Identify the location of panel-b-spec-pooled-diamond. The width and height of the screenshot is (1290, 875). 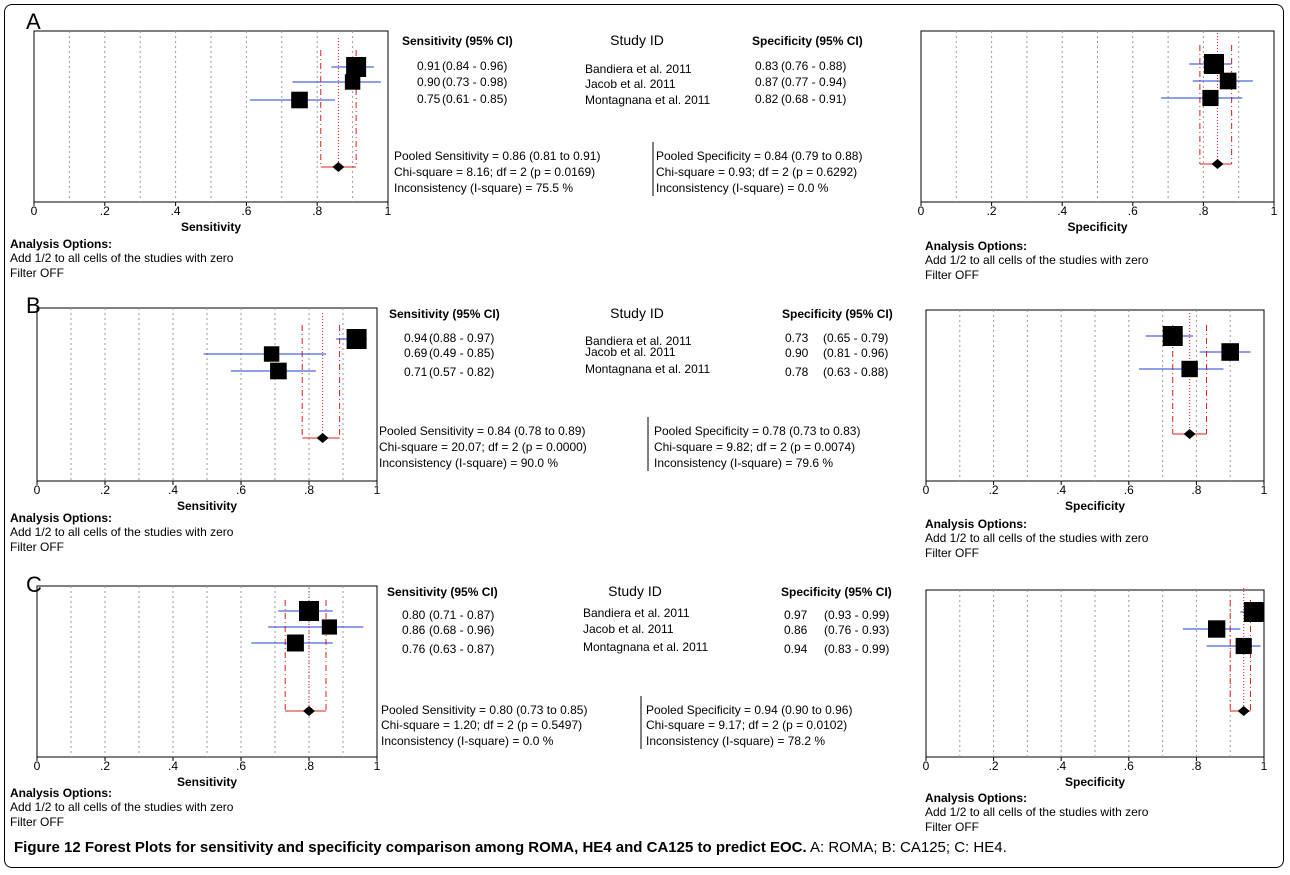
(1189, 434).